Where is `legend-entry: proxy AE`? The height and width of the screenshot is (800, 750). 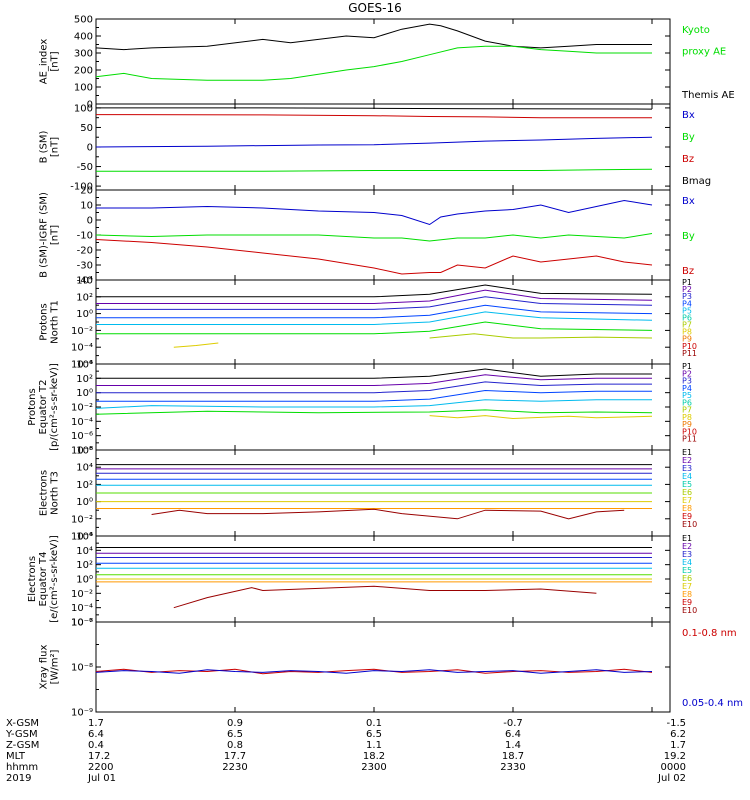 legend-entry: proxy AE is located at coordinates (704, 52).